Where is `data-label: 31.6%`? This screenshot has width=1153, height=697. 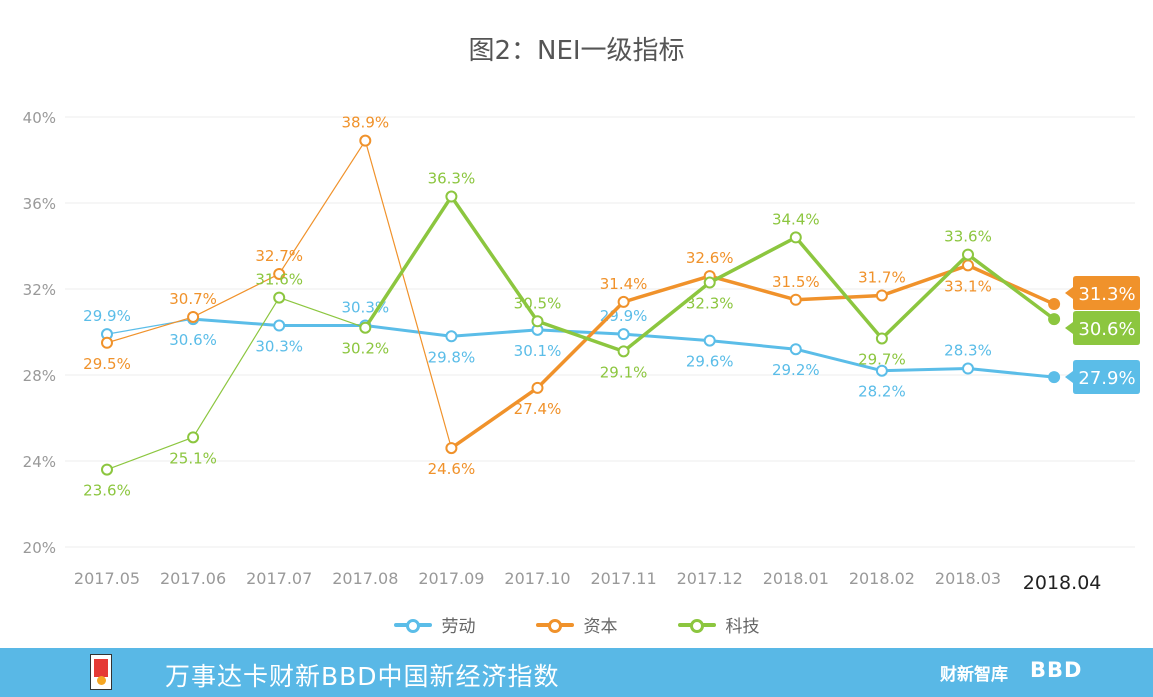 data-label: 31.6% is located at coordinates (279, 280).